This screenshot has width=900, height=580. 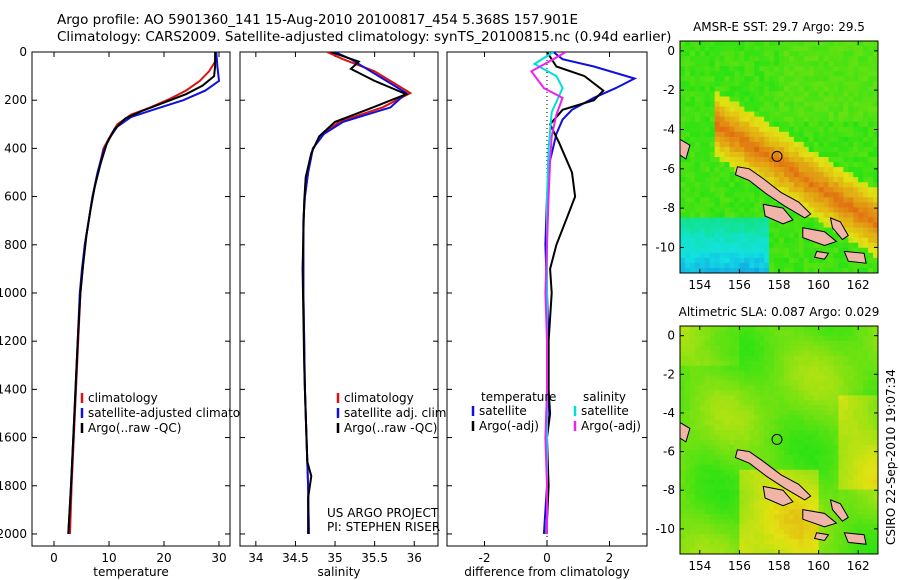 I want to click on depth-tick-label: 800, so click(x=15, y=245).